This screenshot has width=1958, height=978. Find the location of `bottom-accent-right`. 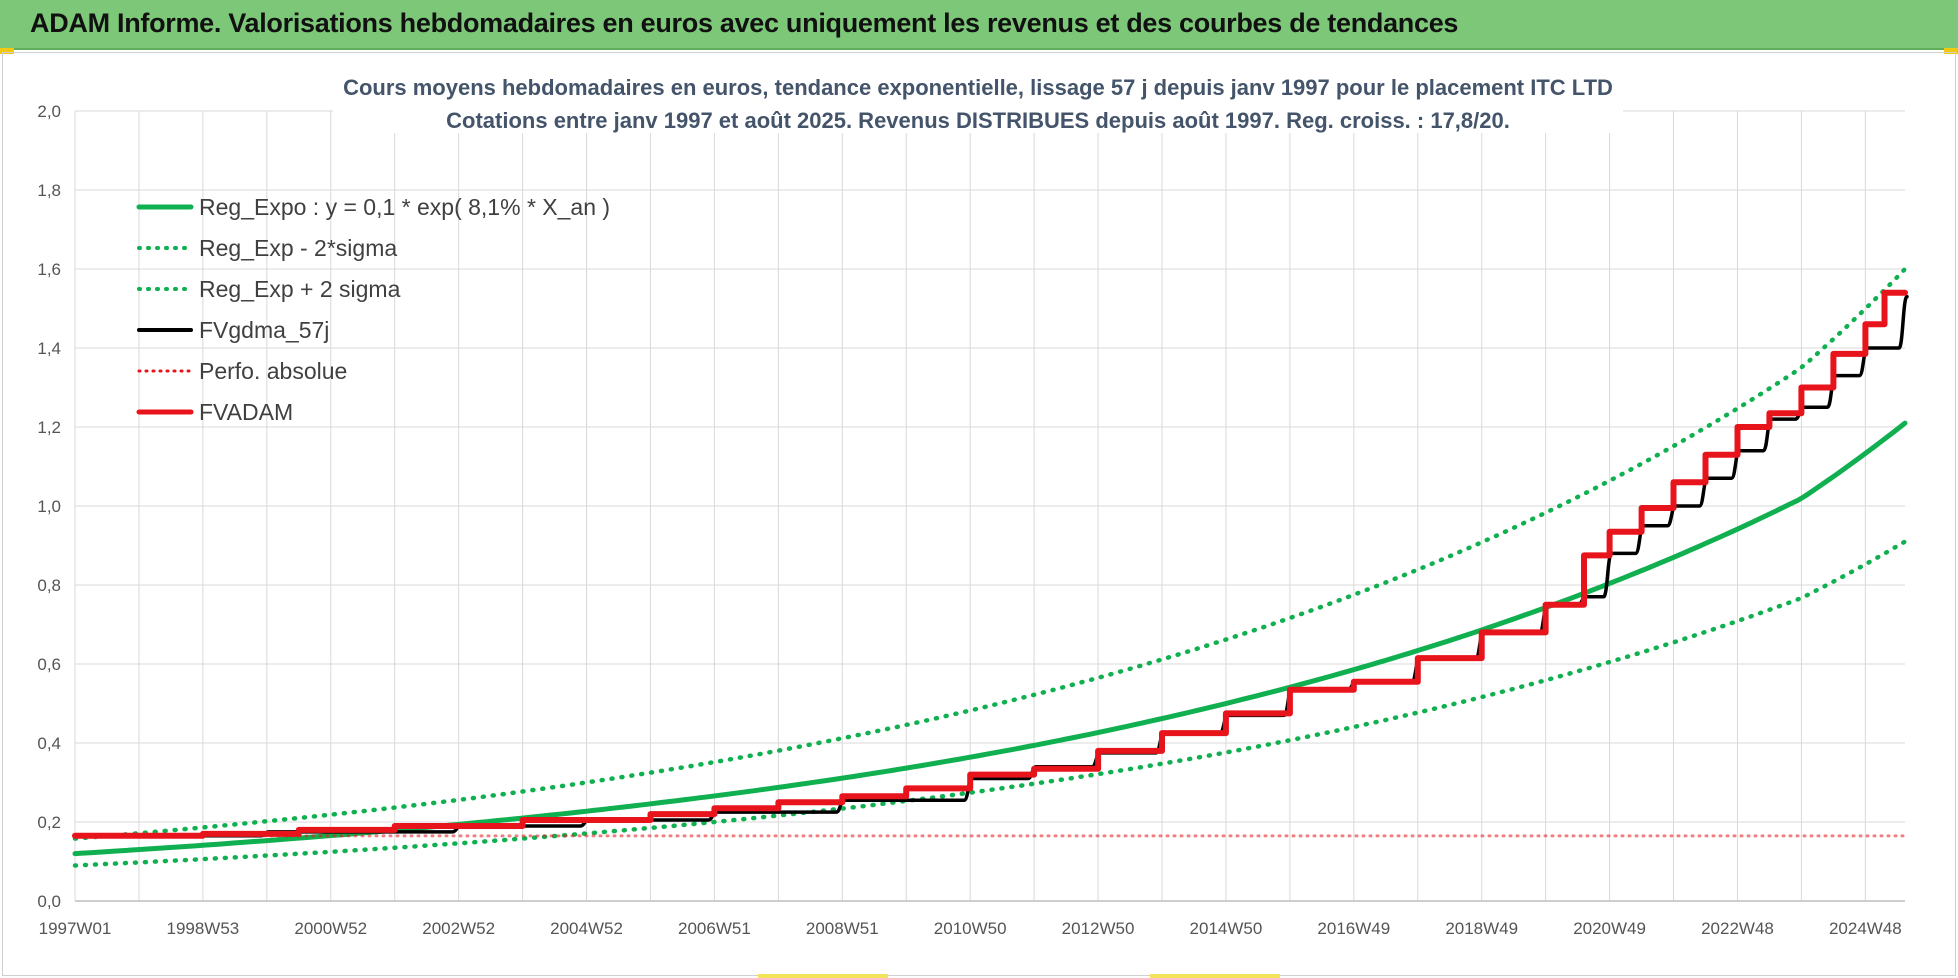

bottom-accent-right is located at coordinates (1215, 976).